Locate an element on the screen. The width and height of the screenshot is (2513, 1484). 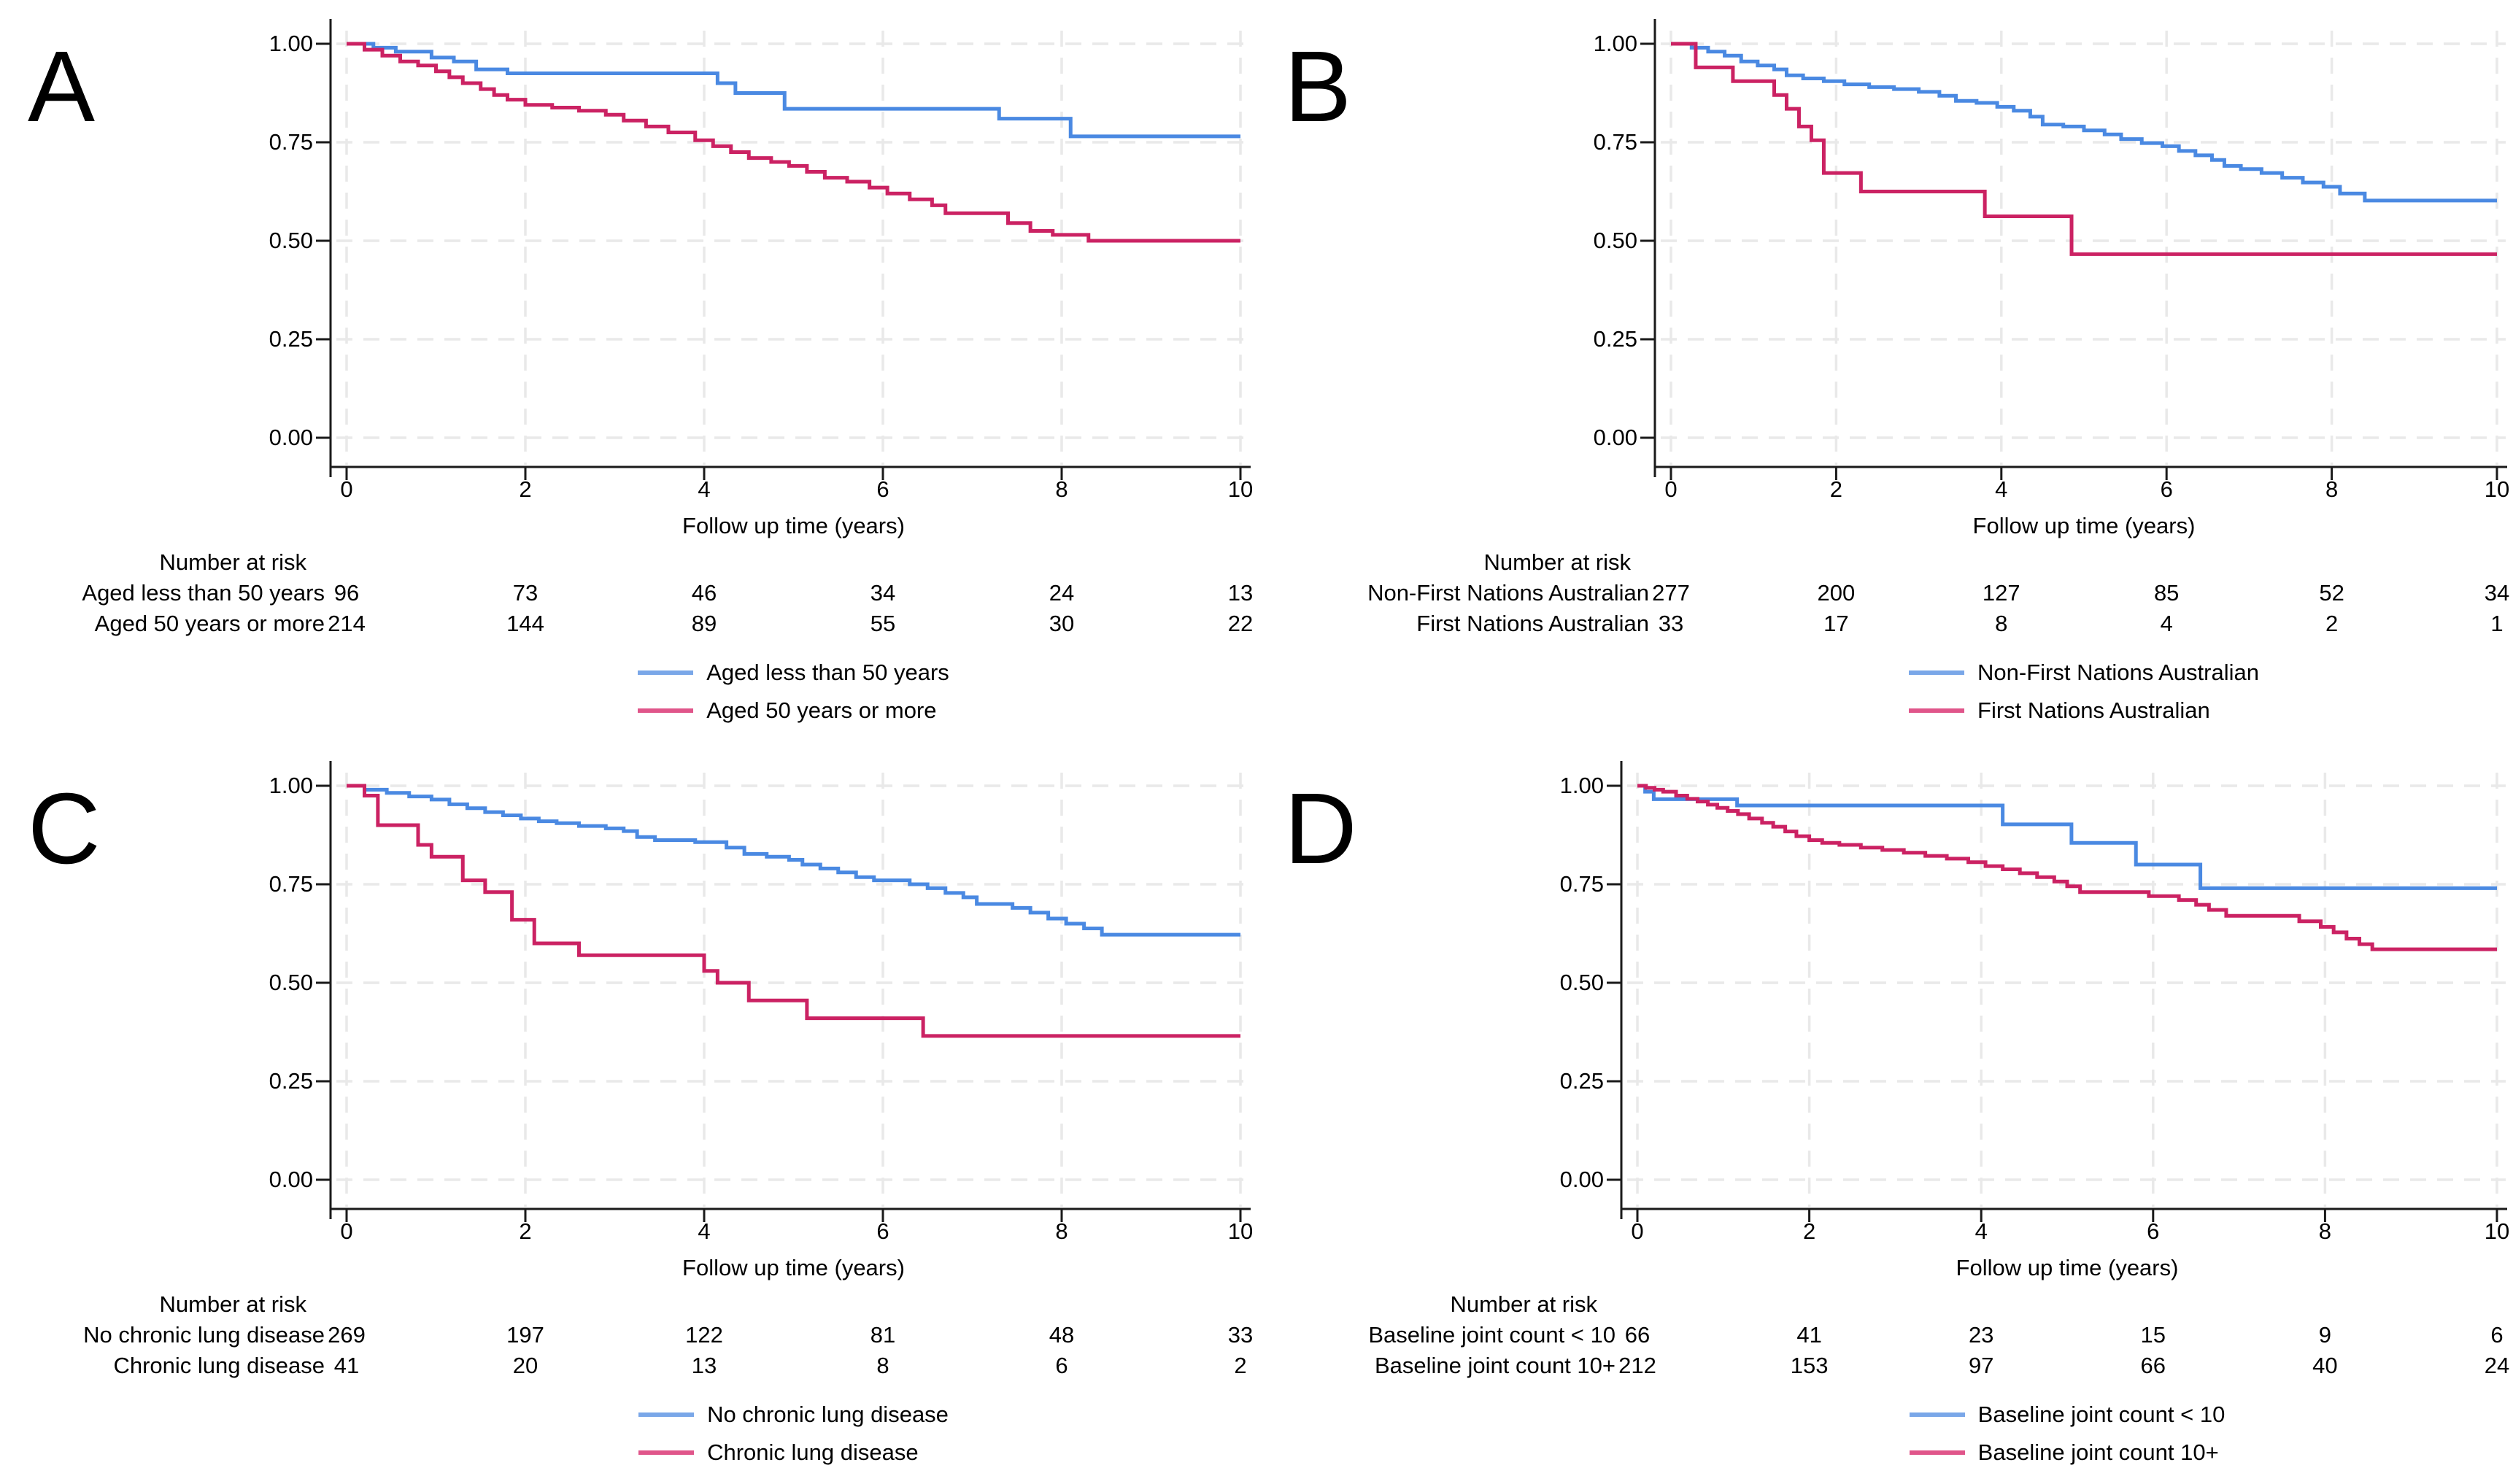
risk-count: 122 is located at coordinates (704, 1335).